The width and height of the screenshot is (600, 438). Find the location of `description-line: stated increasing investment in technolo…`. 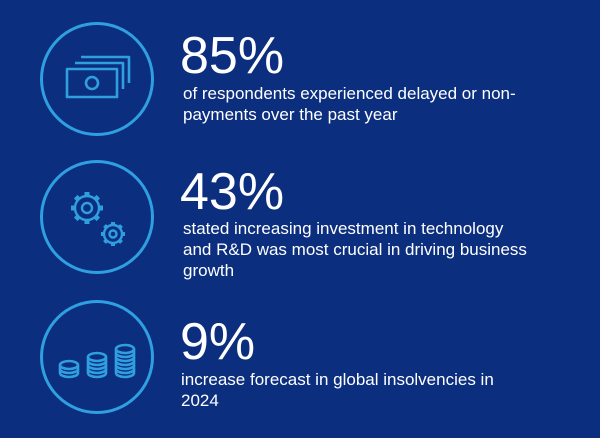

description-line: stated increasing investment in technolo… is located at coordinates (343, 228).